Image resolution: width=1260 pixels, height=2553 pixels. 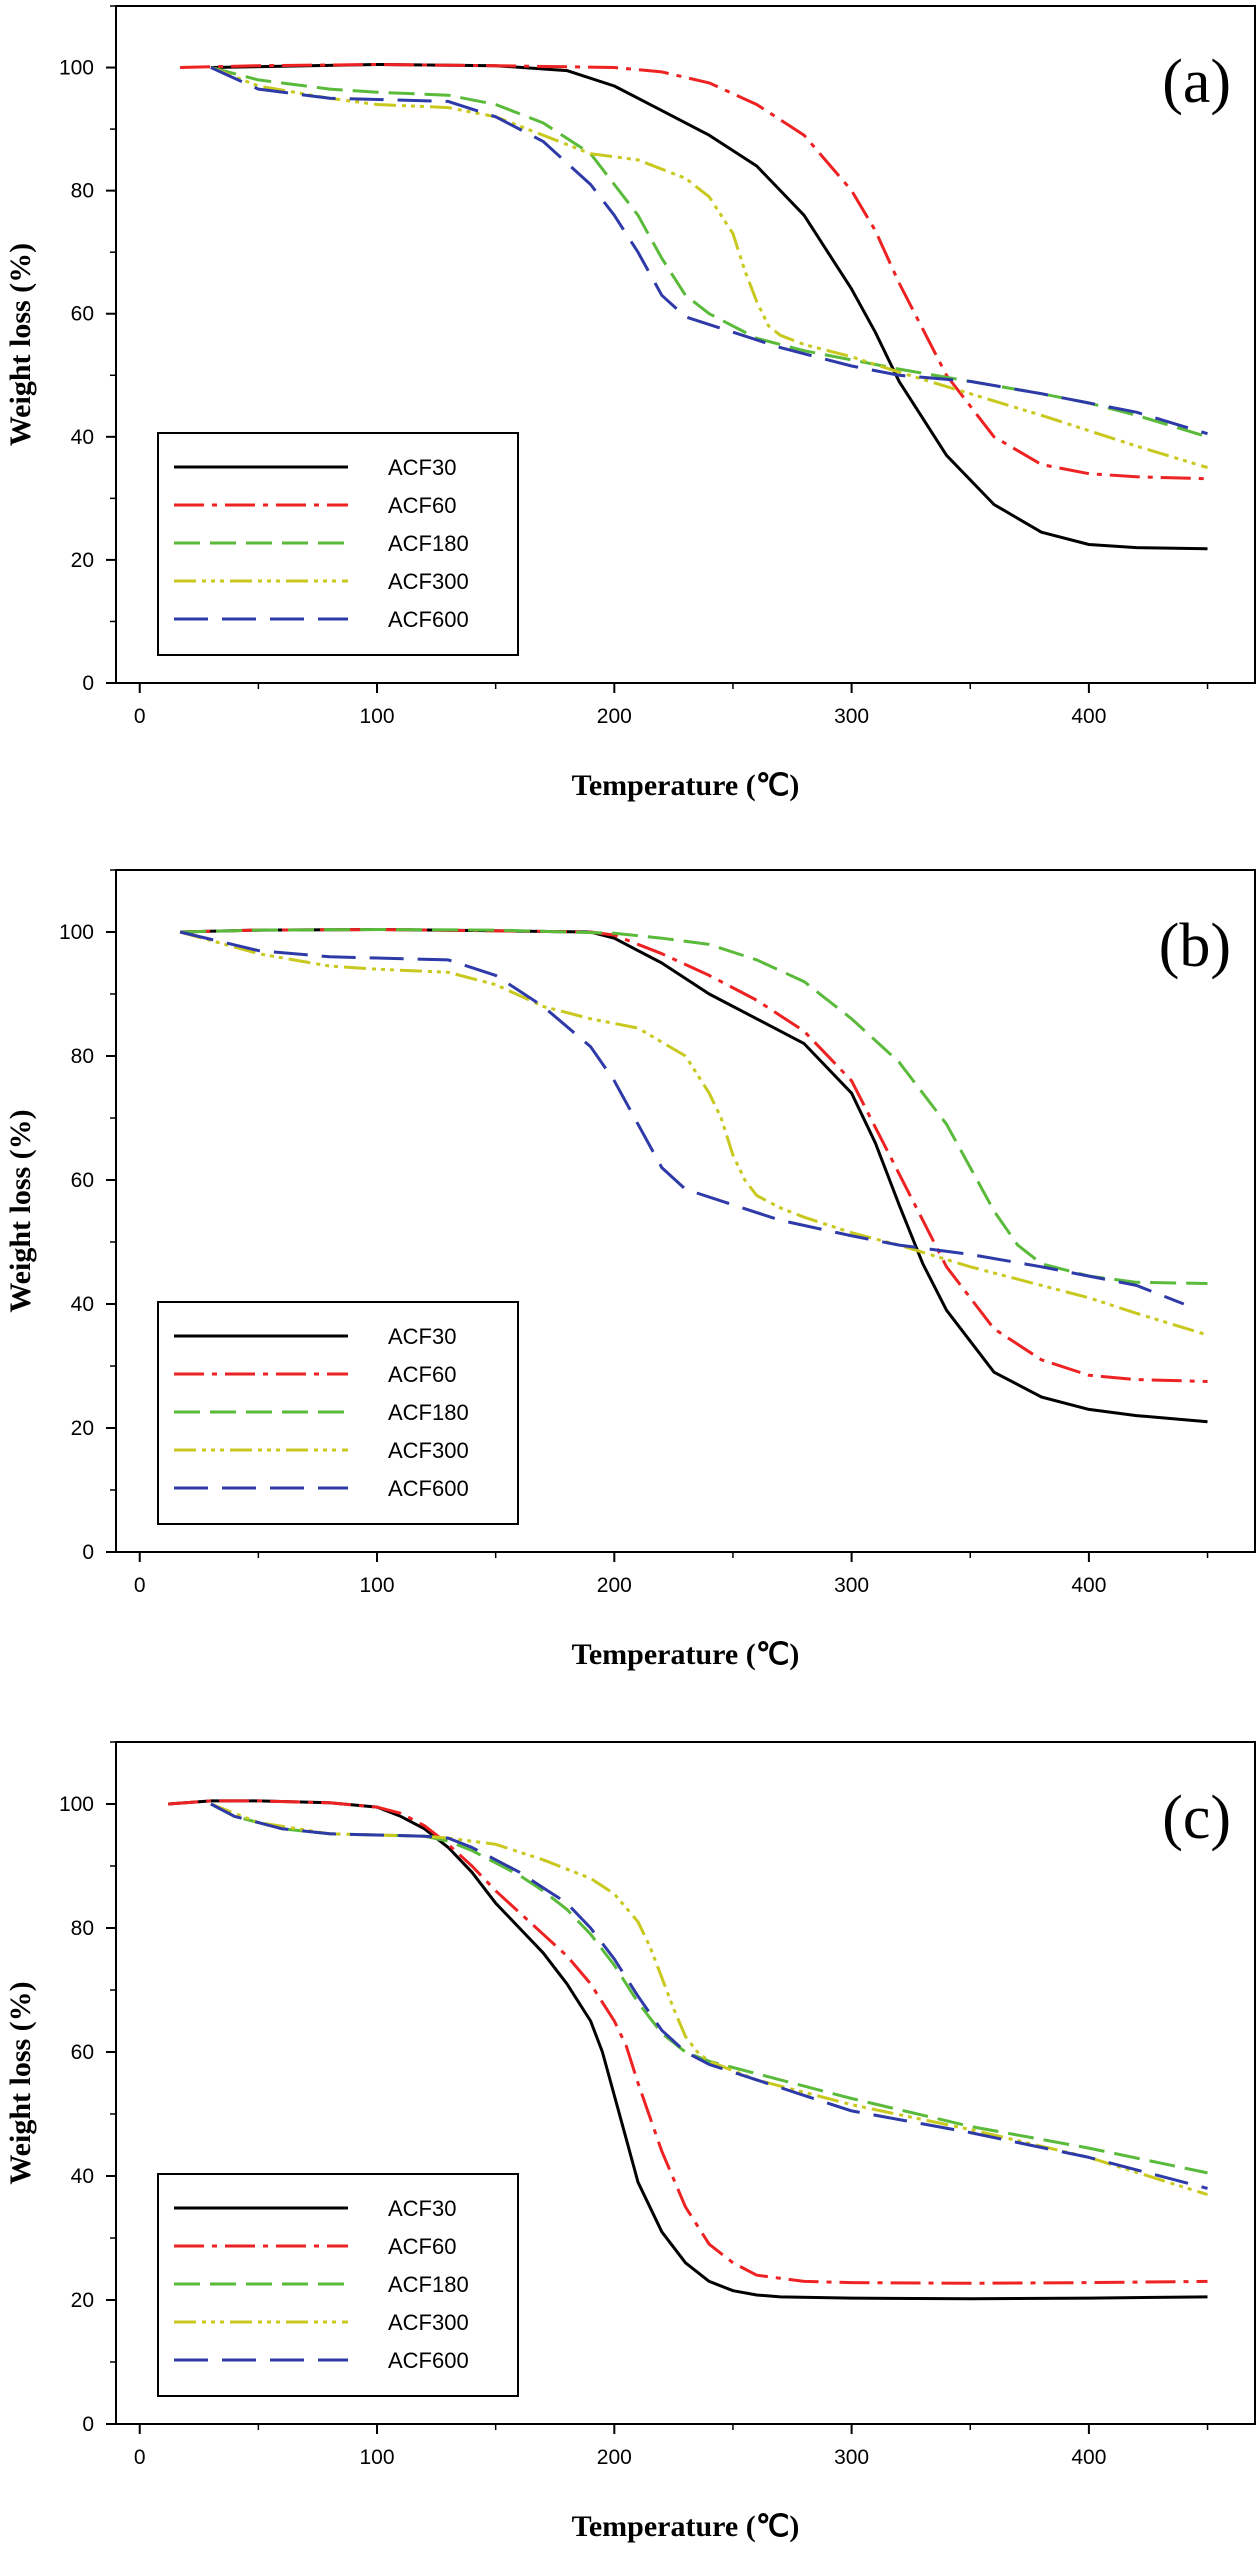 I want to click on panel-label: (a), so click(x=1196, y=82).